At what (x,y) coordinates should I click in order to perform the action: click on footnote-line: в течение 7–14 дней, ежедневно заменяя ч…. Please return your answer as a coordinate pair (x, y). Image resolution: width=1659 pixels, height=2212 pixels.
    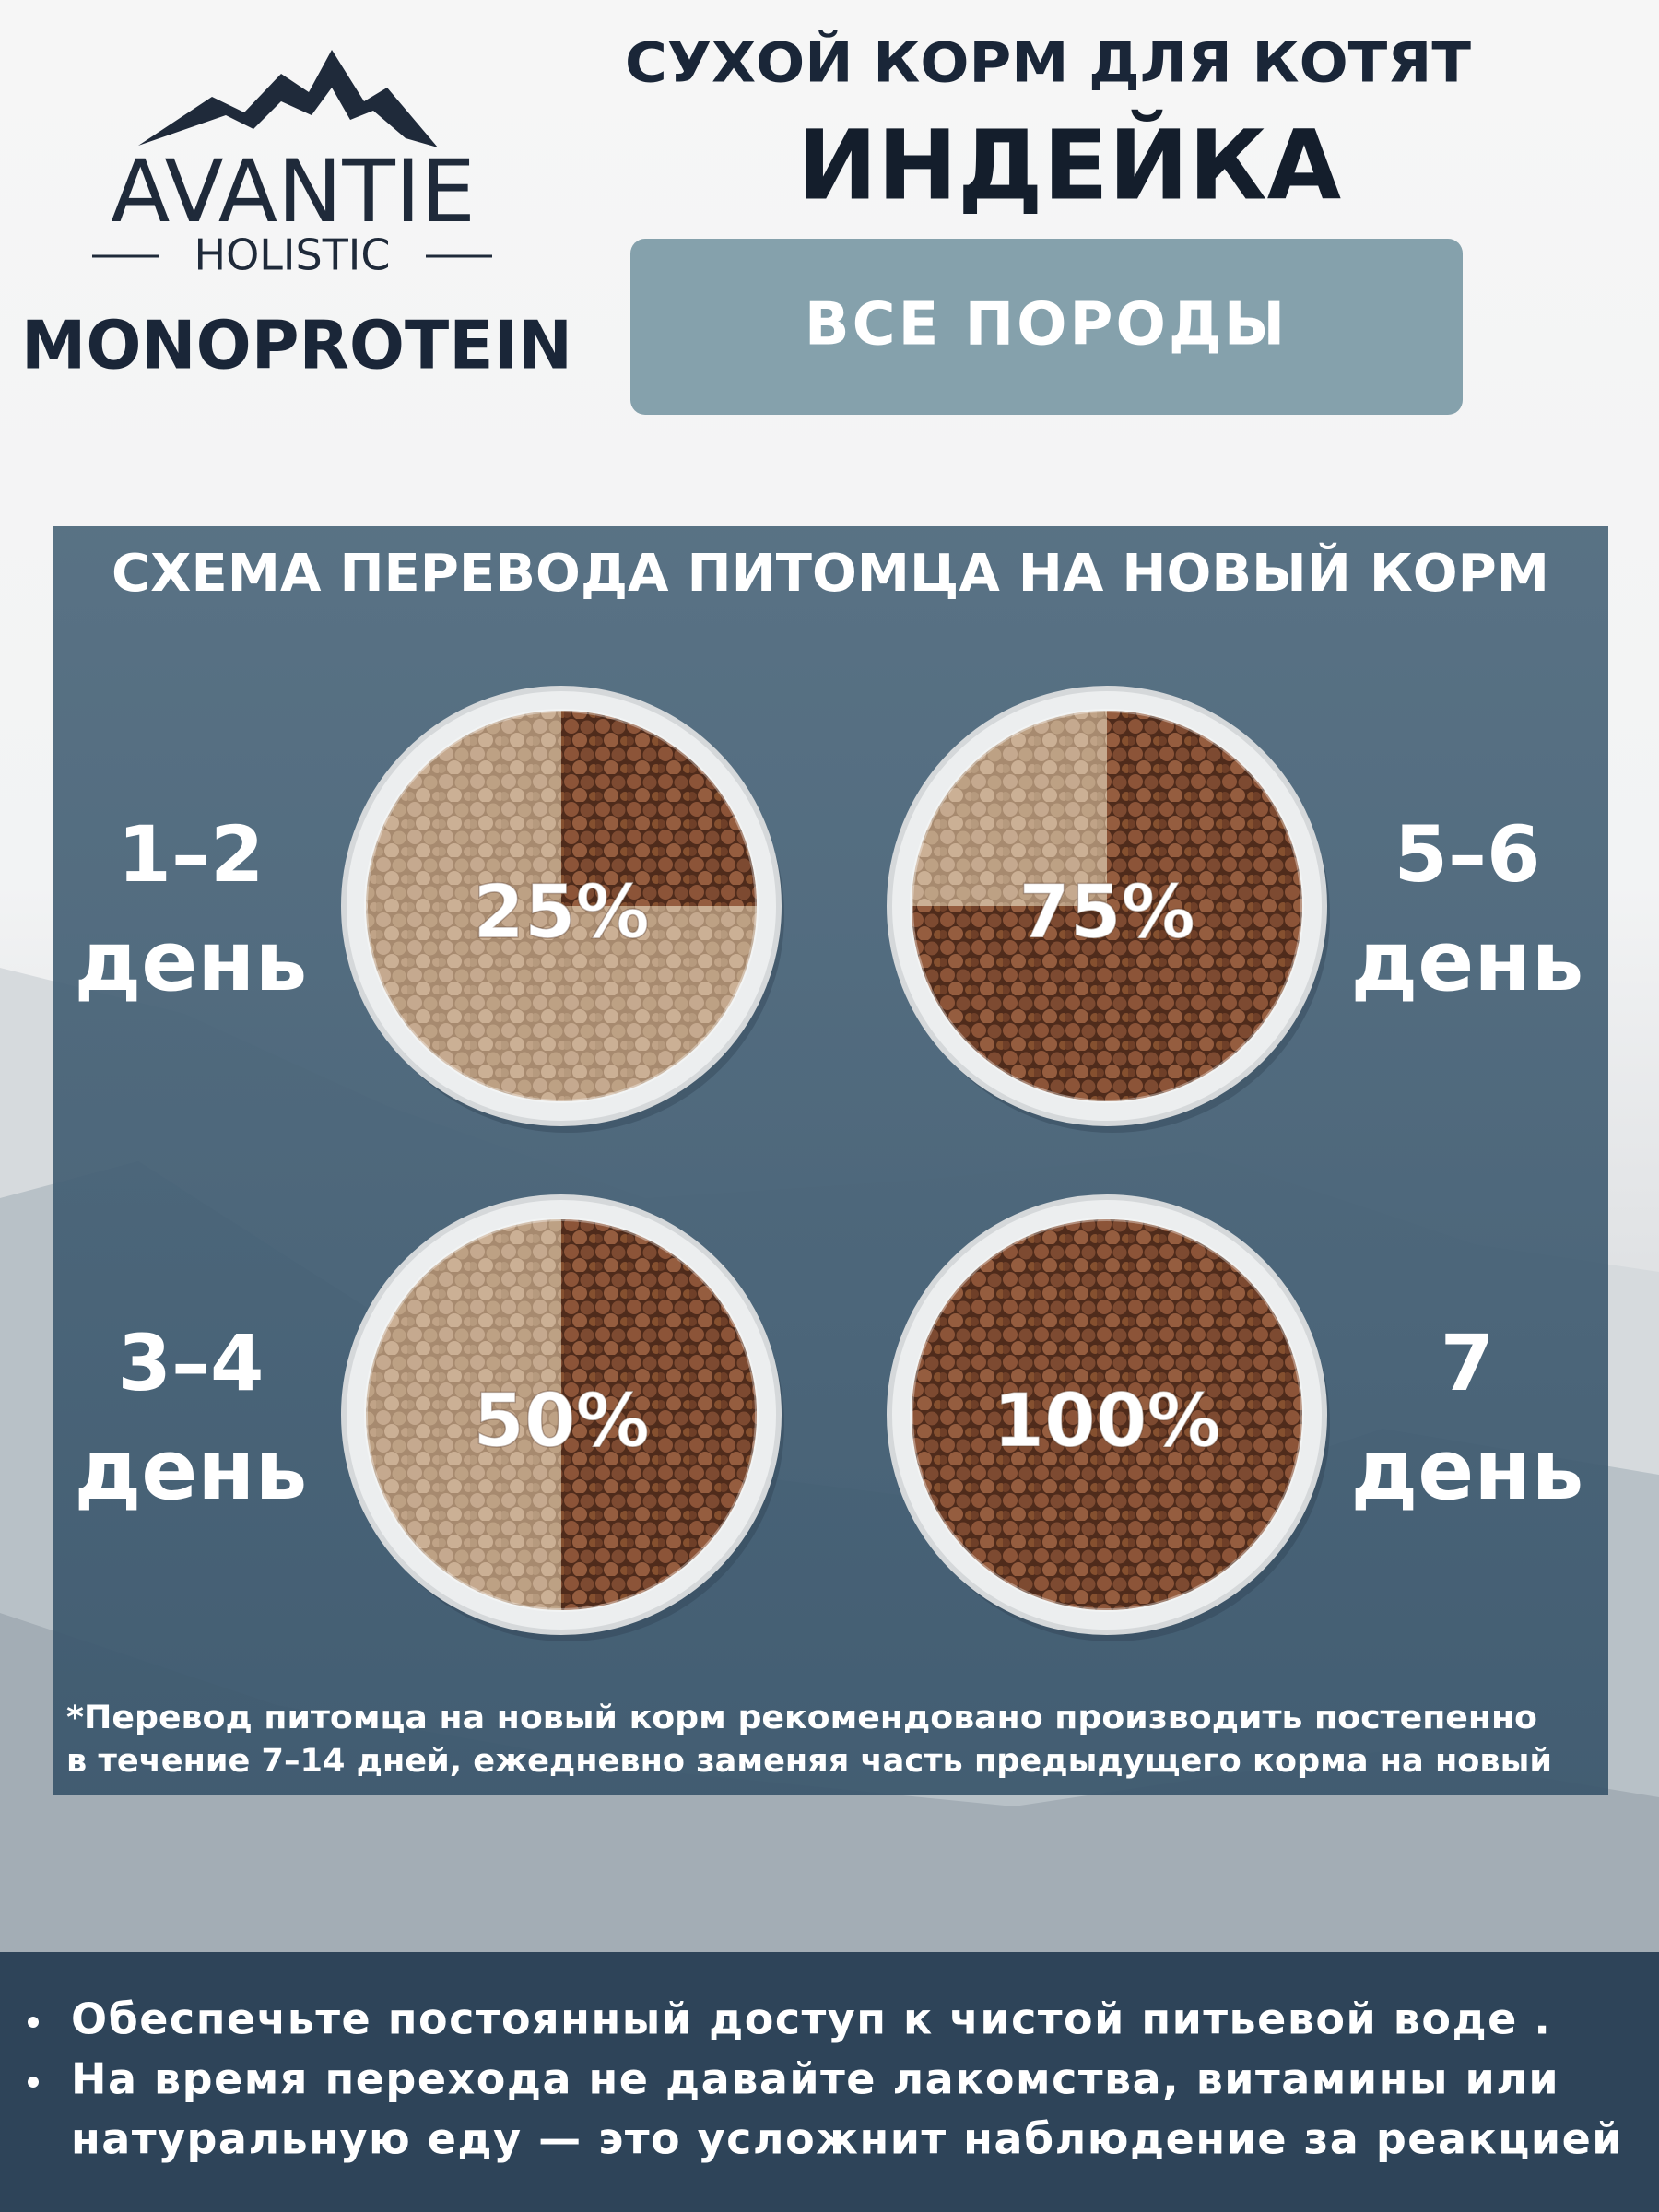
    Looking at the image, I should click on (809, 1761).